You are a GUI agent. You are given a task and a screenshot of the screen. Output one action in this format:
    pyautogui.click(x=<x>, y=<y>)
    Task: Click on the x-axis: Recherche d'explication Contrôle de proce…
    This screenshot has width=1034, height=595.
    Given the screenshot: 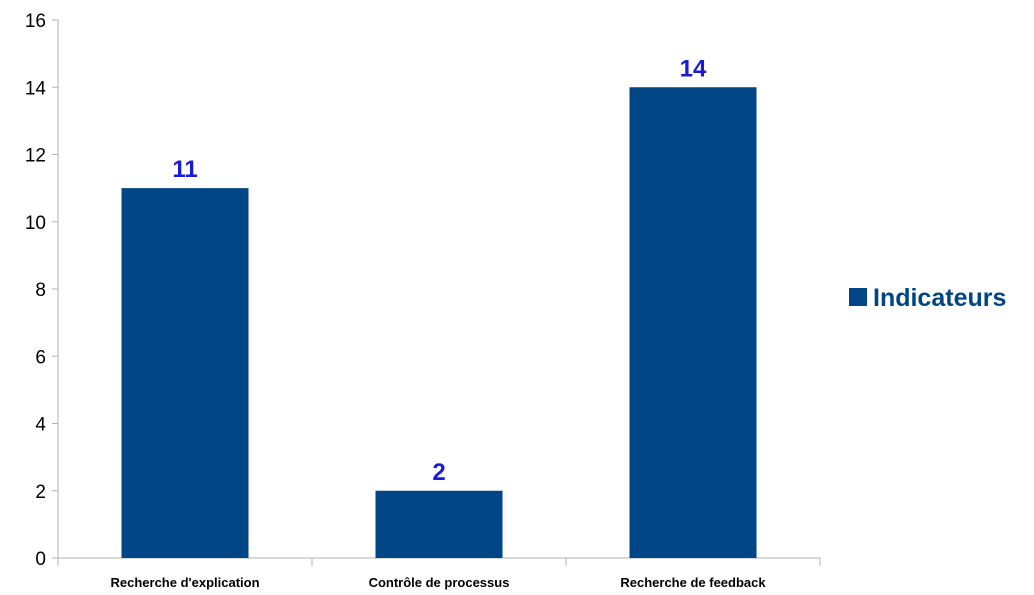 What is the action you would take?
    pyautogui.click(x=439, y=573)
    